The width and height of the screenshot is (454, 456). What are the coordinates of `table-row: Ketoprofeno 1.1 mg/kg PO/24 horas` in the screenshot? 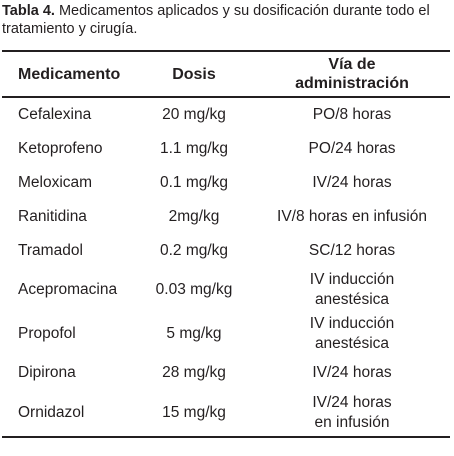 It's located at (226, 149).